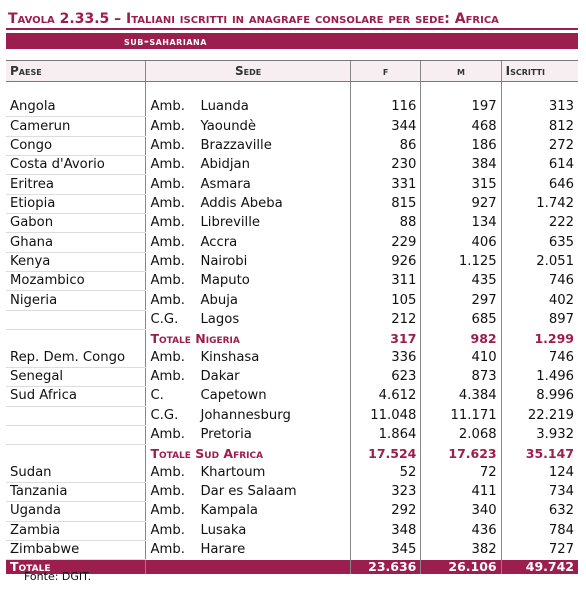  What do you see at coordinates (385, 300) in the screenshot?
I see `cell-f: 105` at bounding box center [385, 300].